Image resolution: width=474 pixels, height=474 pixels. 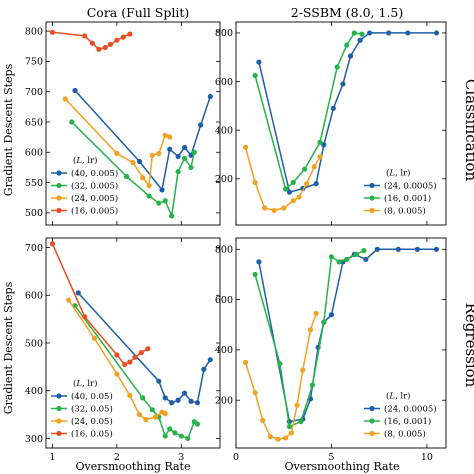 I want to click on x-tick-label: 10, so click(x=427, y=457).